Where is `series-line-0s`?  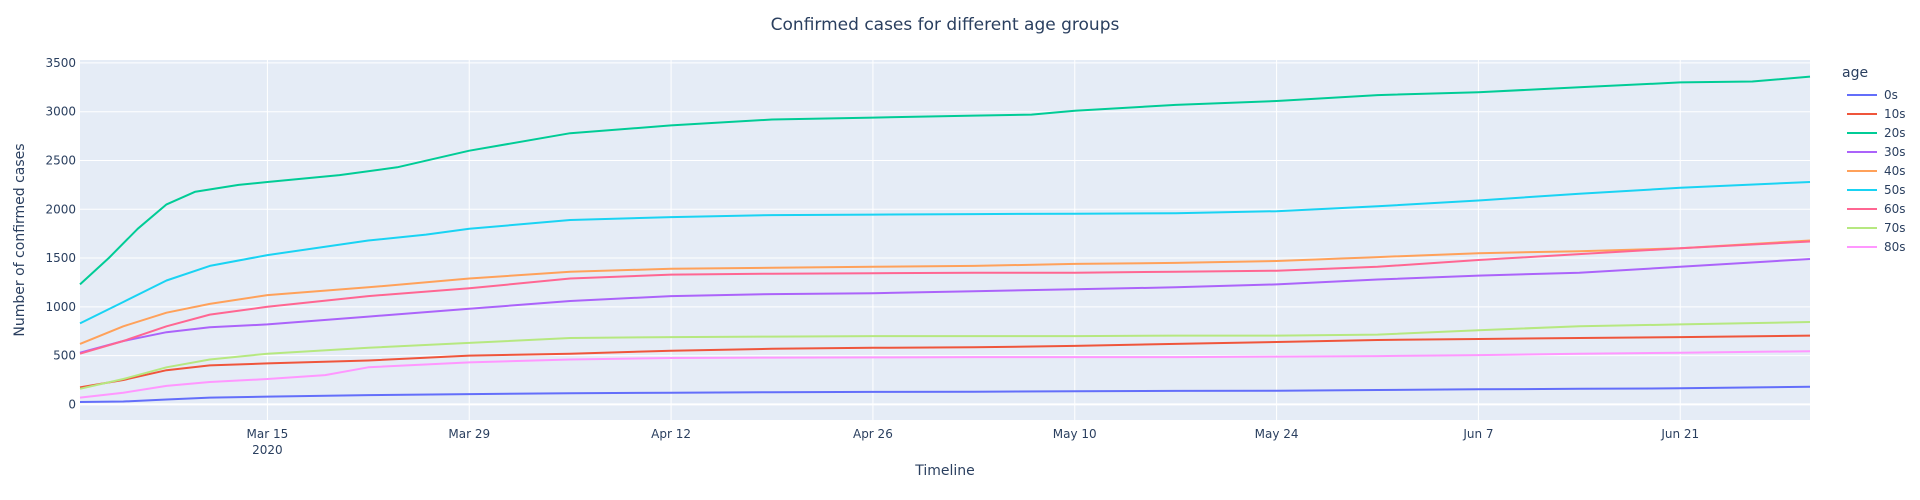 series-line-0s is located at coordinates (945, 394).